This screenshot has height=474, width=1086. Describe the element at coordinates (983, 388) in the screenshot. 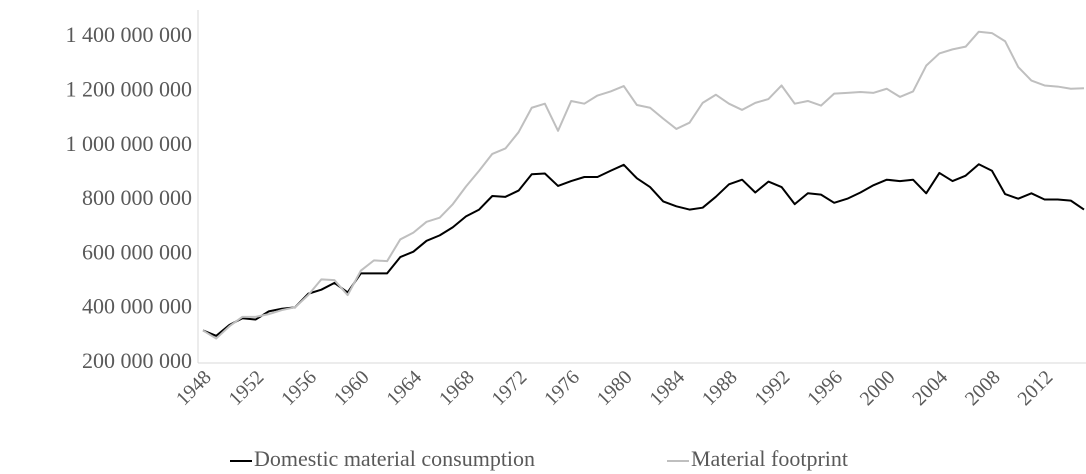

I see `x-tick-label: 2008` at that location.